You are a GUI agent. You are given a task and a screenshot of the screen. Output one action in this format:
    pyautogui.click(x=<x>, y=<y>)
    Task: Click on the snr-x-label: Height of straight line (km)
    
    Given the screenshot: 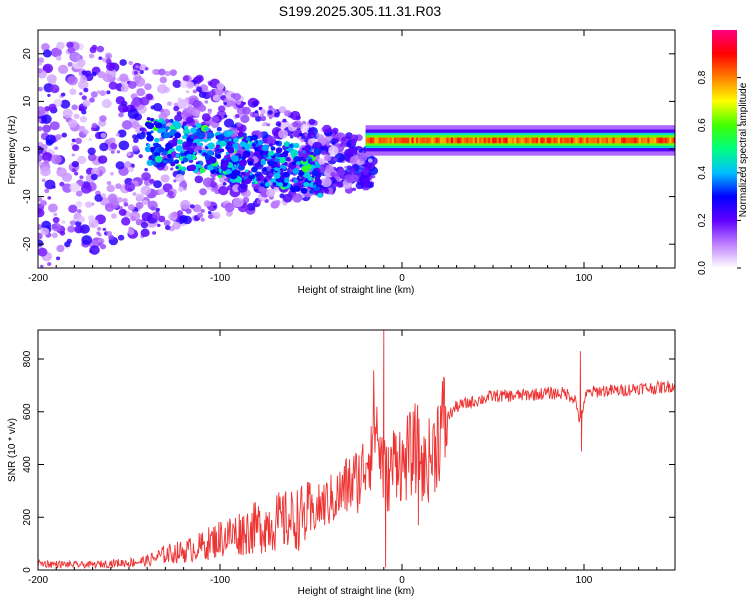 What is the action you would take?
    pyautogui.click(x=356, y=591)
    